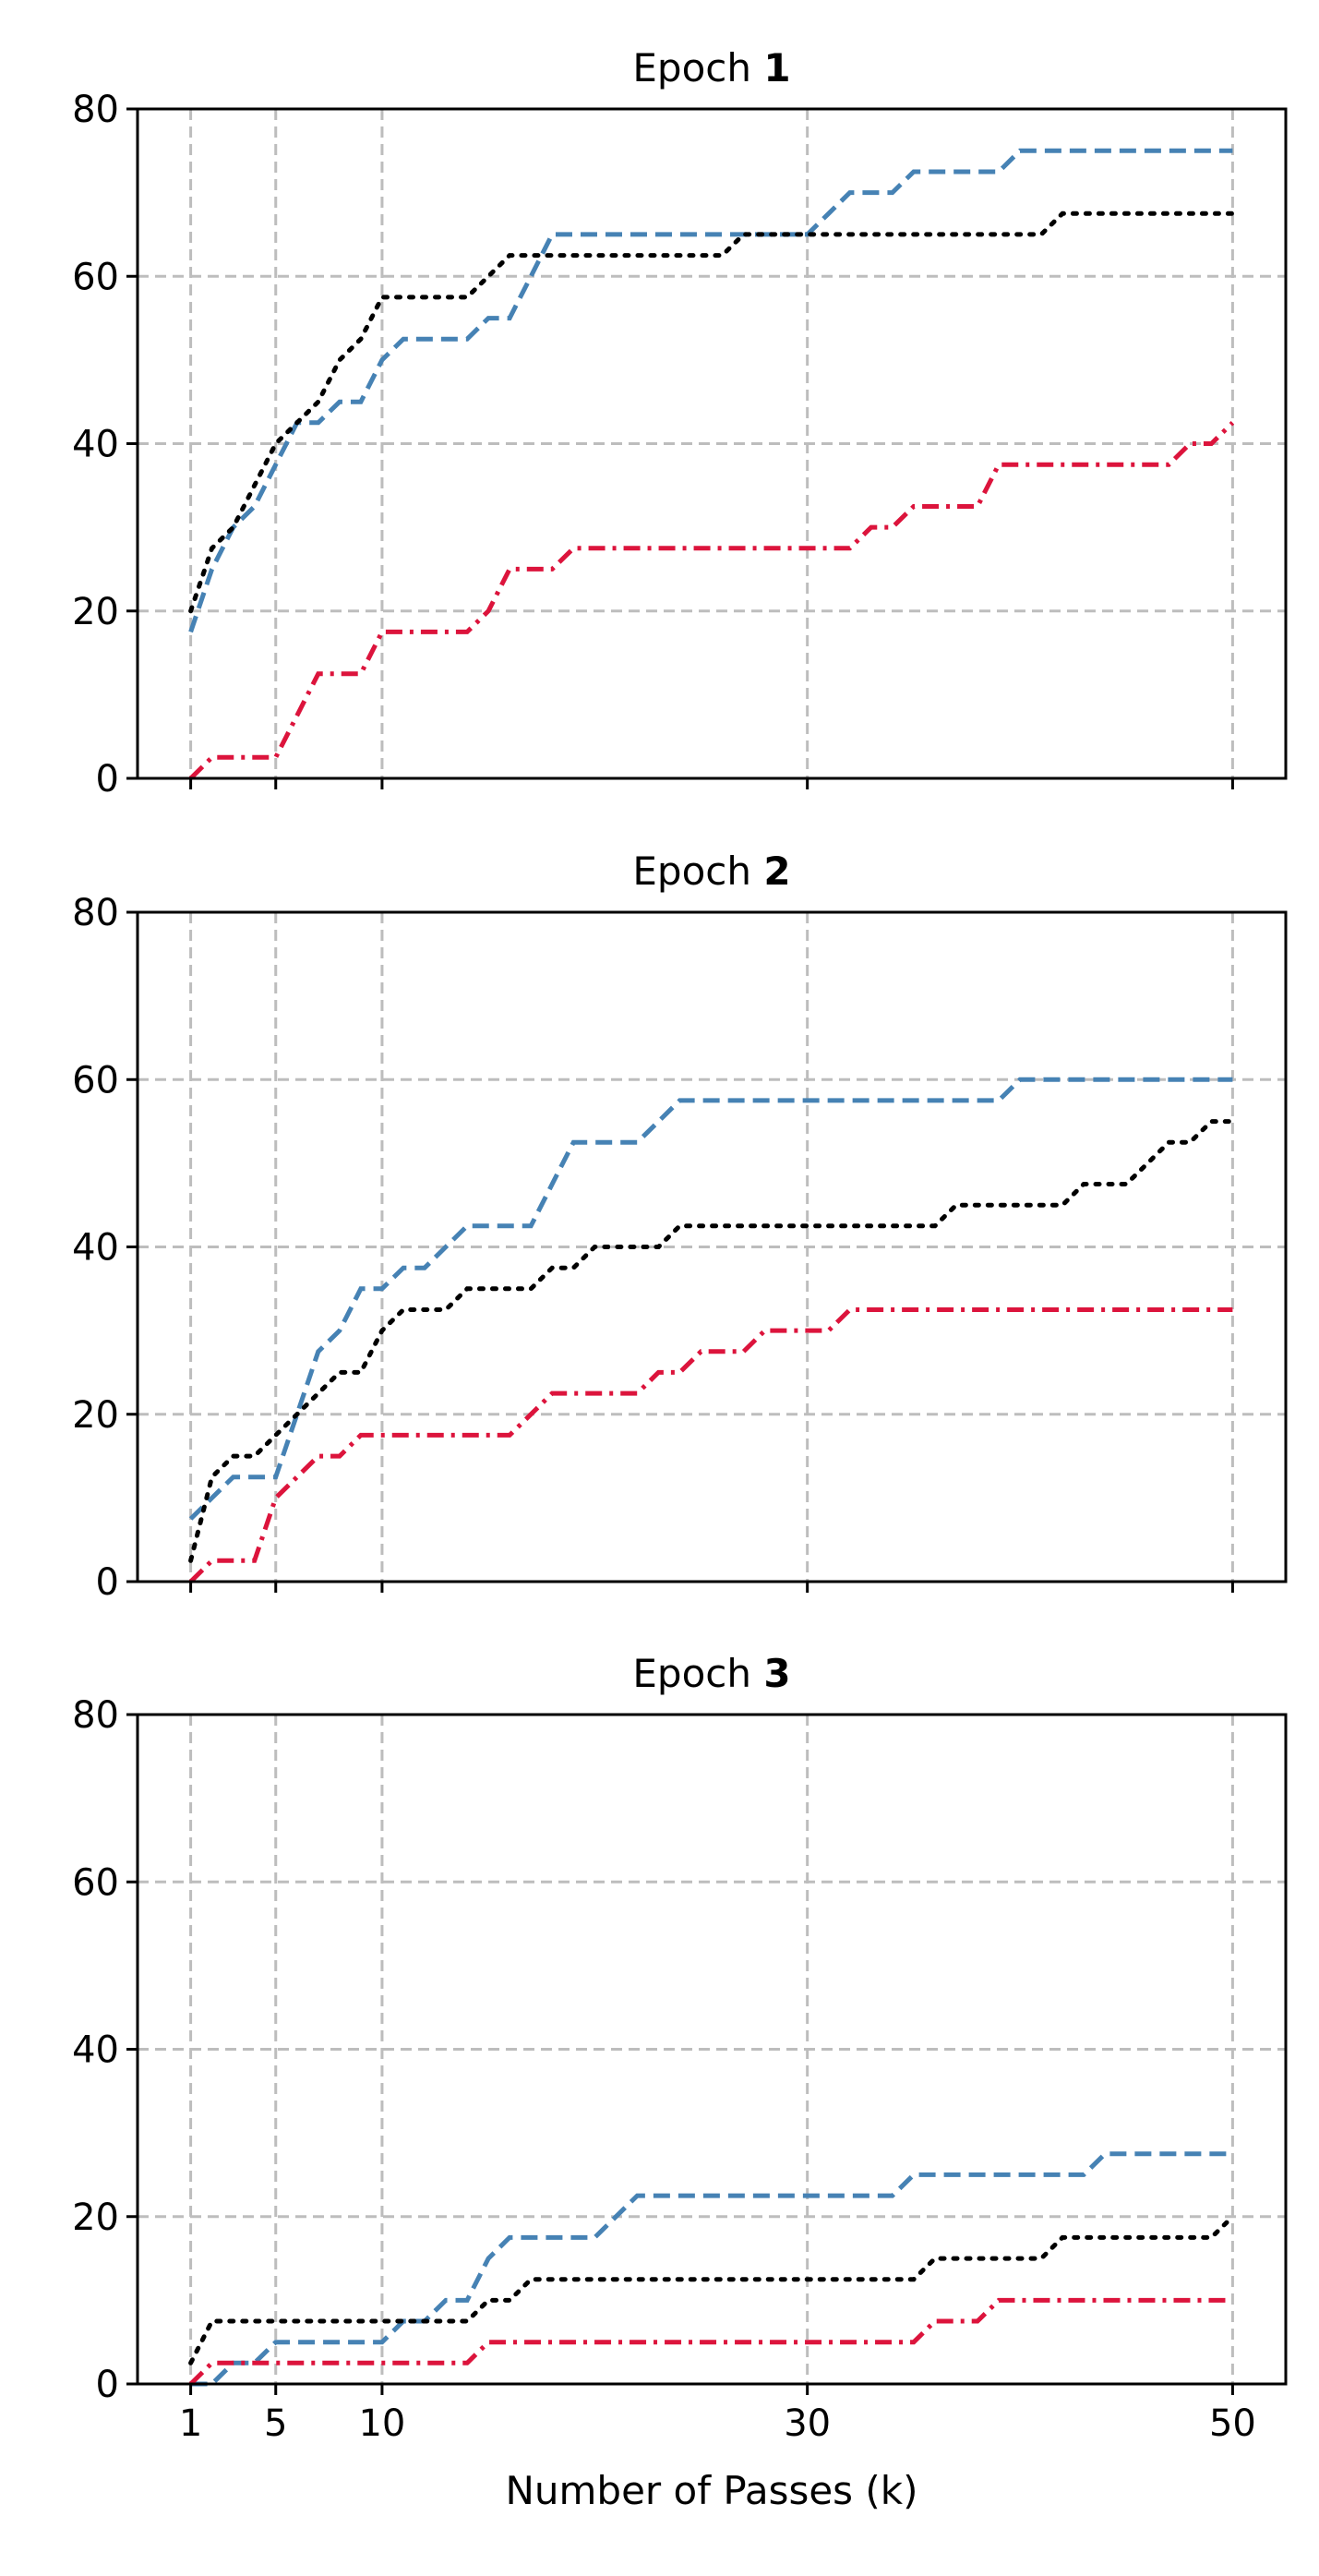 The image size is (1319, 2576). I want to click on x-axis-label: Number of Passes (k), so click(711, 2490).